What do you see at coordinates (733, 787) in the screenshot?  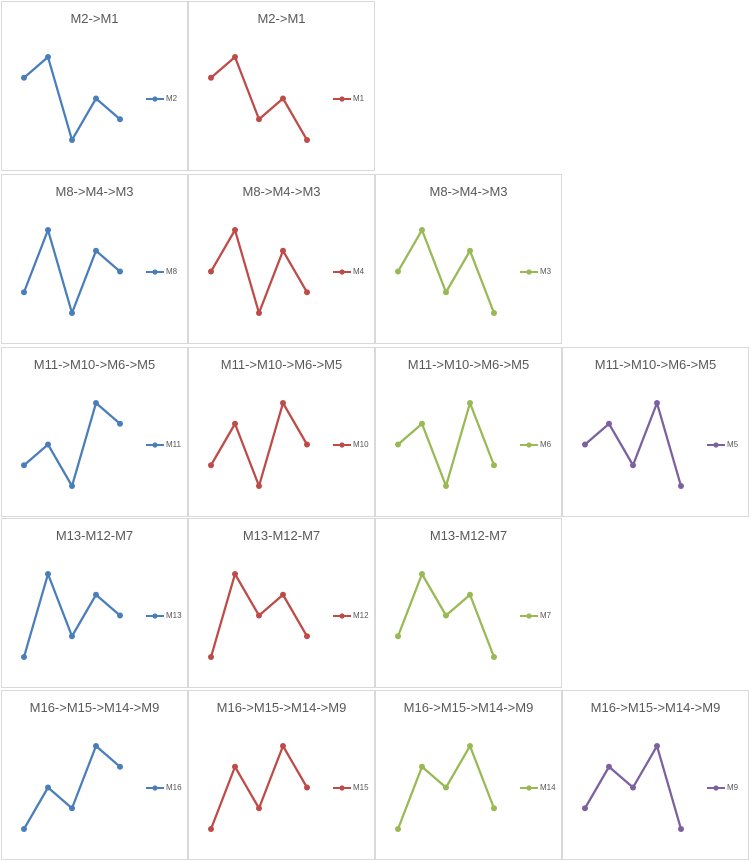 I see `legend-label: M9` at bounding box center [733, 787].